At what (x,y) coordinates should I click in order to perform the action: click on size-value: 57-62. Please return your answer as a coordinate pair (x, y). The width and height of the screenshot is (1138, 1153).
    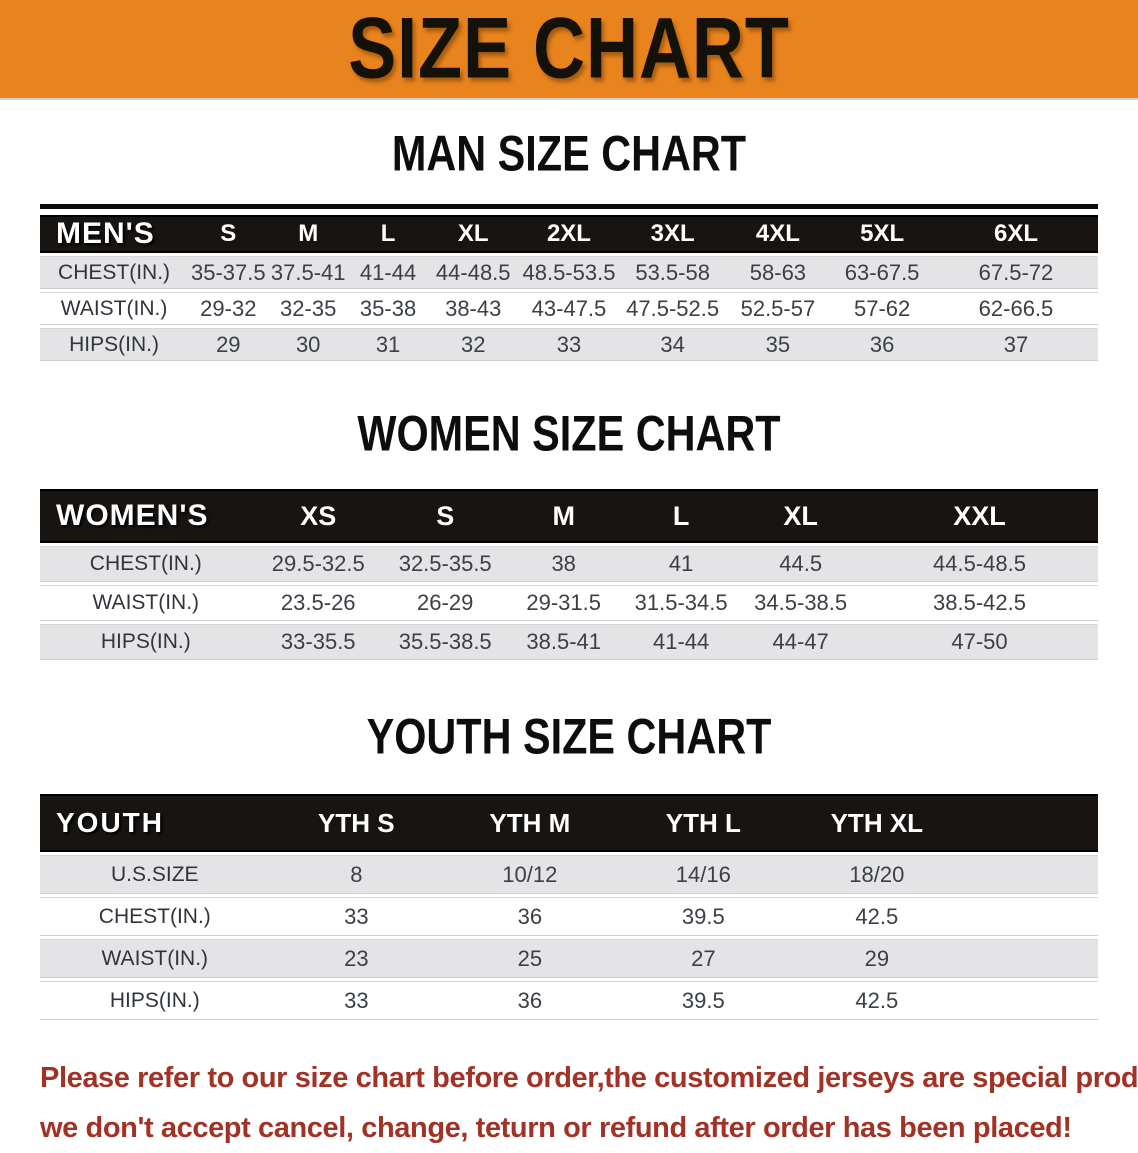
    Looking at the image, I should click on (882, 308).